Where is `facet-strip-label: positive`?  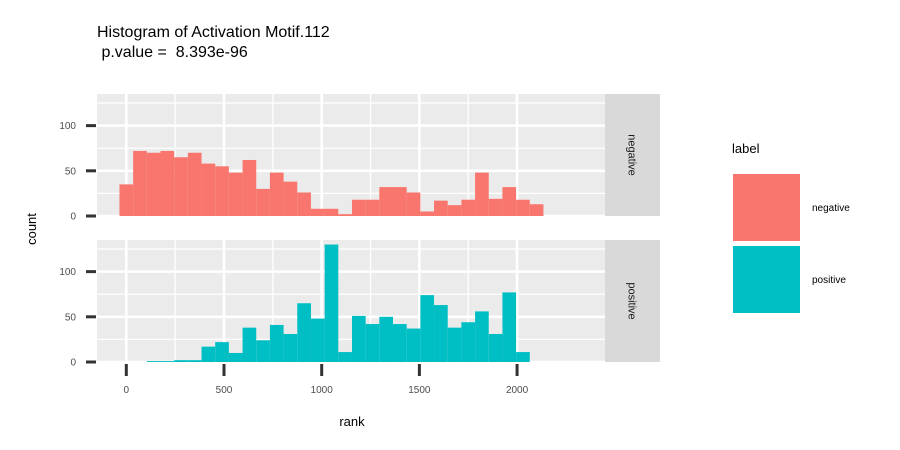
facet-strip-label: positive is located at coordinates (632, 300).